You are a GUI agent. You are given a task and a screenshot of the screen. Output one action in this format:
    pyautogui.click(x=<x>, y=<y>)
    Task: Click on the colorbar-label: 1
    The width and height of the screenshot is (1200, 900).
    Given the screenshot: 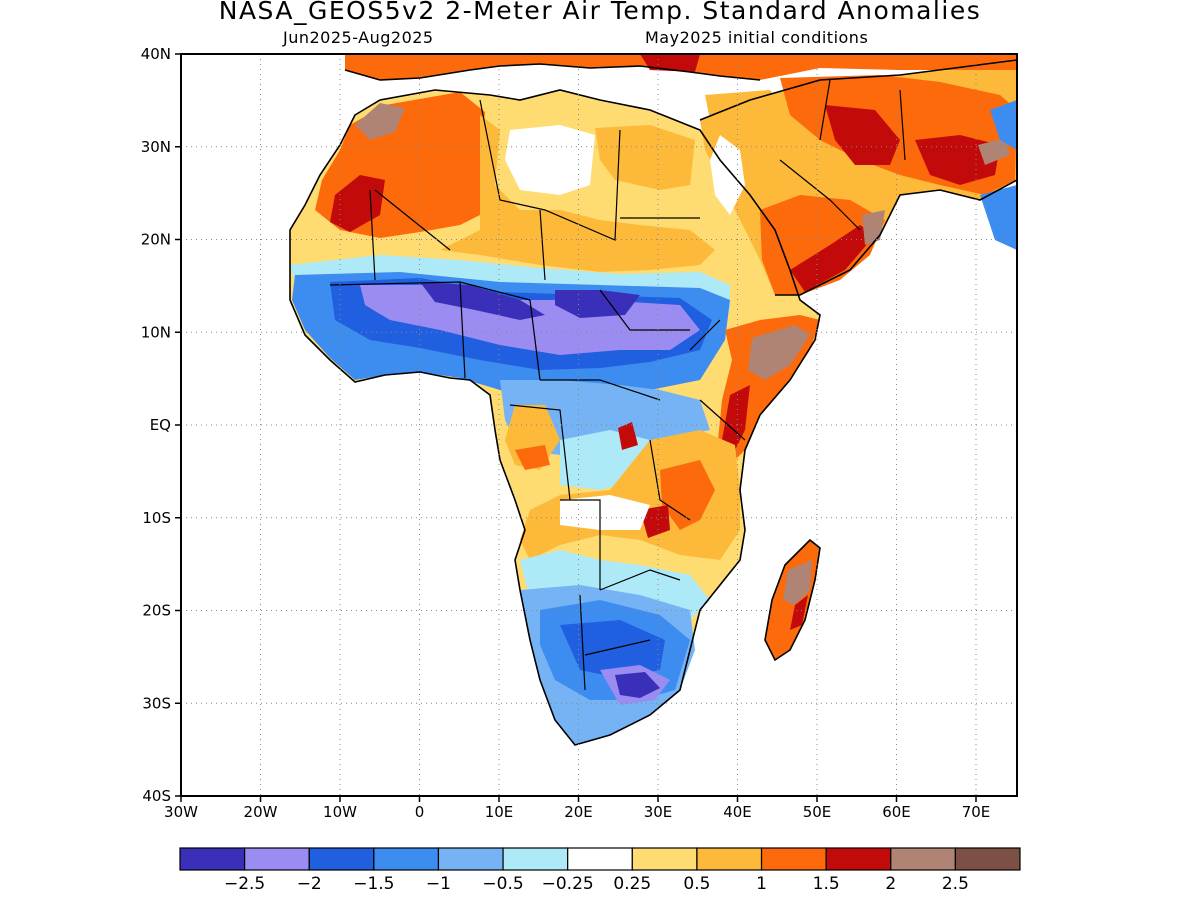 What is the action you would take?
    pyautogui.click(x=761, y=884)
    